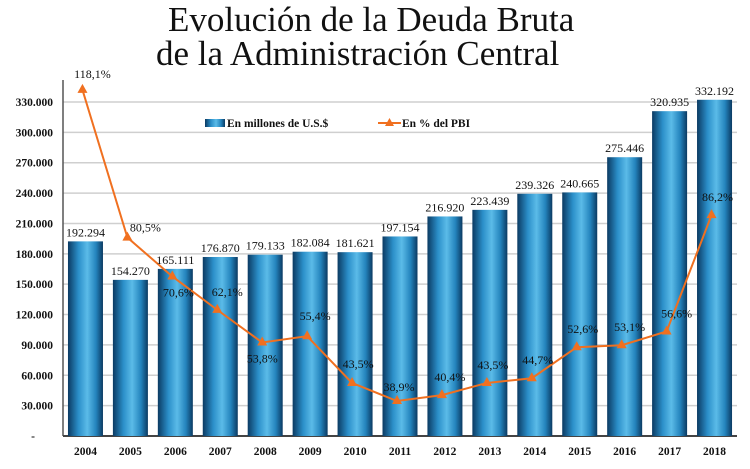 This screenshot has height=469, width=750. What do you see at coordinates (35, 255) in the screenshot?
I see `y-tick-label: 180.000` at bounding box center [35, 255].